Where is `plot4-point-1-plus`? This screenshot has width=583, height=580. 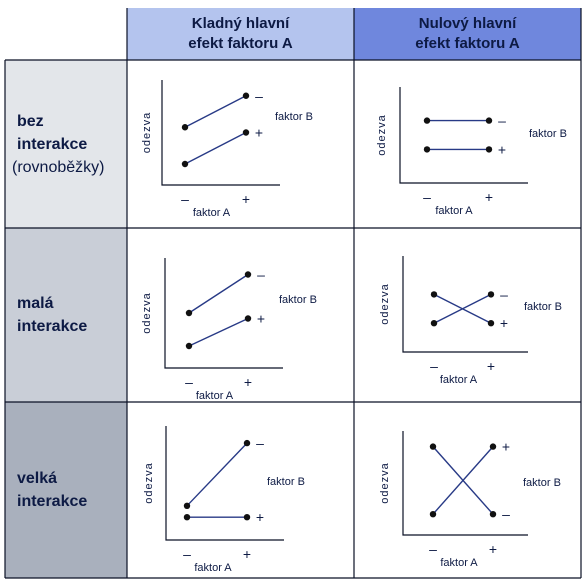 plot4-point-1-plus is located at coordinates (491, 294).